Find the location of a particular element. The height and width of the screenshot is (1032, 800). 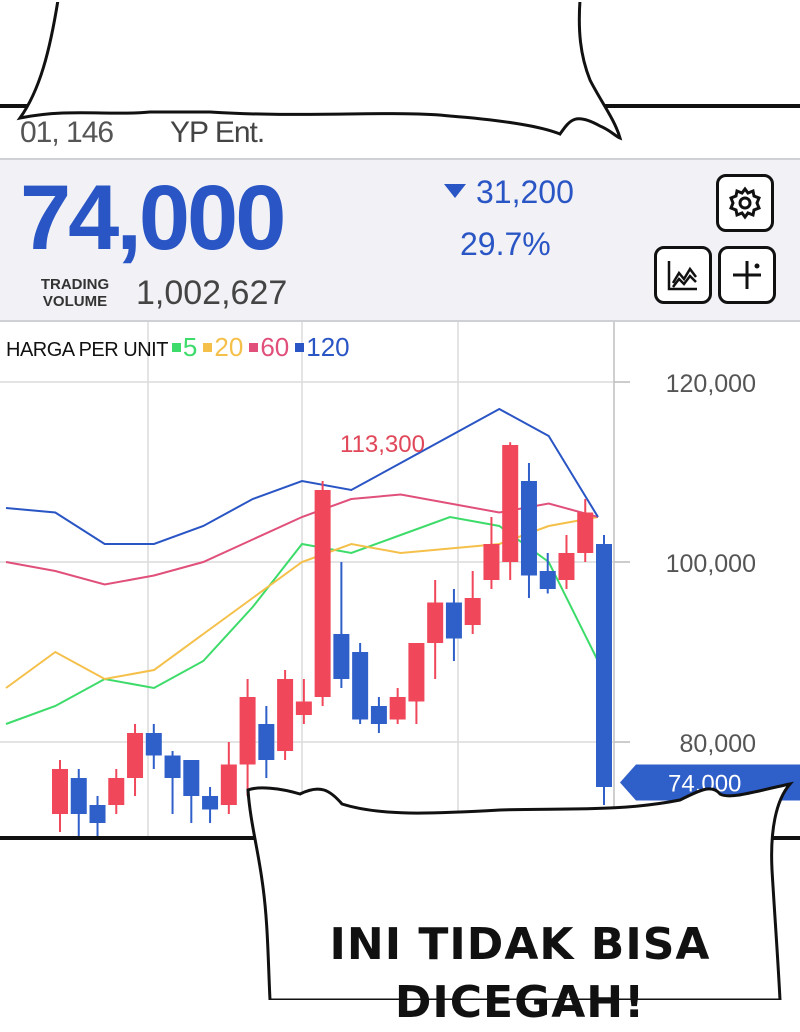

legend-item-60: 60 is located at coordinates (269, 347).